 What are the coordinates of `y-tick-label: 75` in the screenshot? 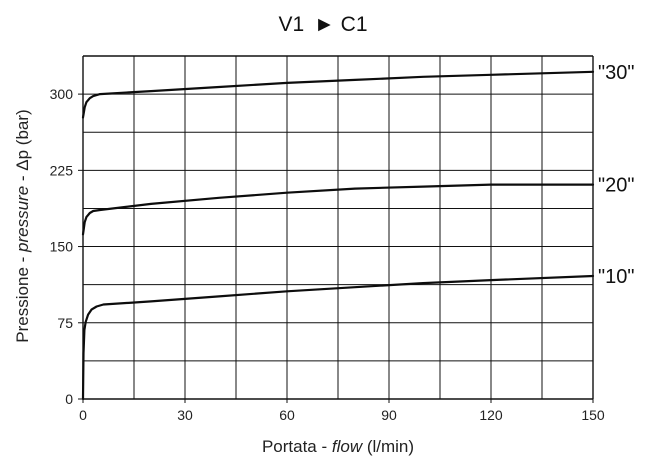 It's located at (65, 323).